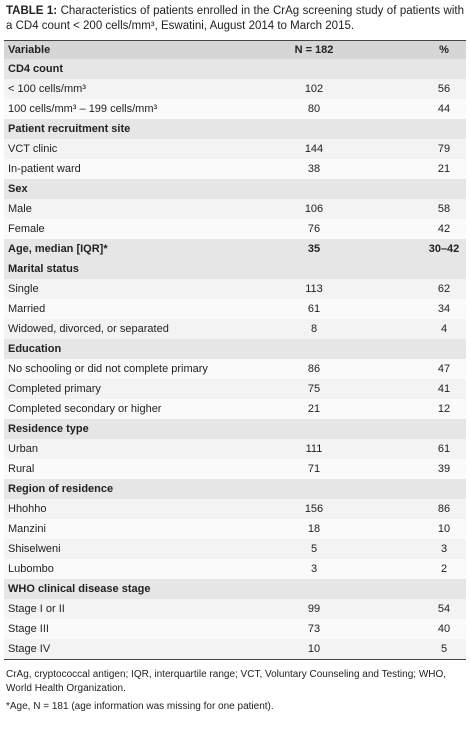 The width and height of the screenshot is (470, 739). I want to click on cell: In-patient ward, so click(44, 169).